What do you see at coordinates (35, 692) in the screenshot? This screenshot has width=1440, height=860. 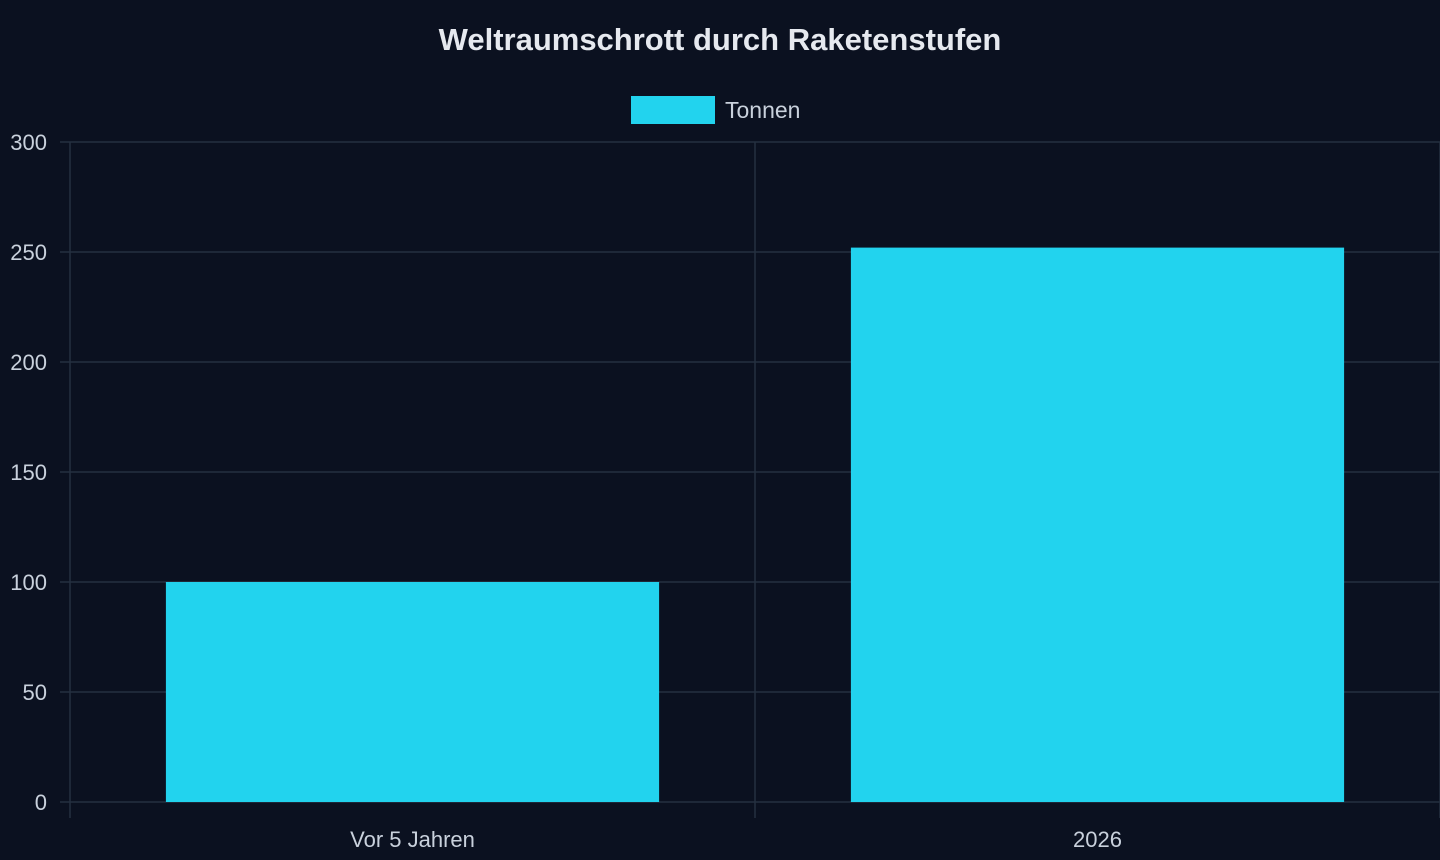 I see `y-tick-label: 50` at bounding box center [35, 692].